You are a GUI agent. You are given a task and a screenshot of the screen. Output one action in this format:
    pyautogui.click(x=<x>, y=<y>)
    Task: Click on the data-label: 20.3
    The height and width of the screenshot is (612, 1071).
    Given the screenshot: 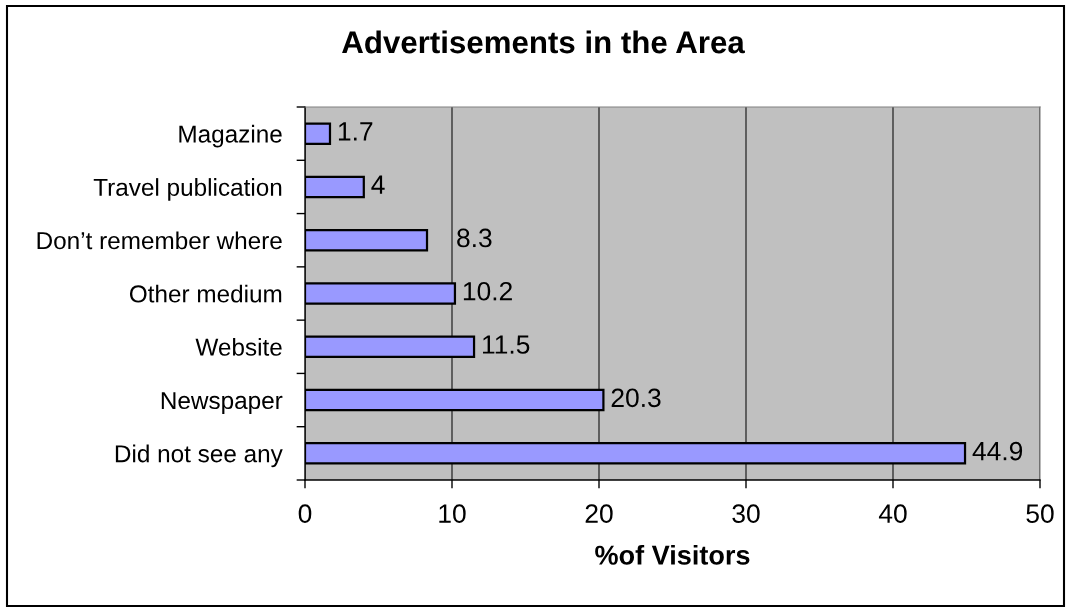 What is the action you would take?
    pyautogui.click(x=636, y=398)
    